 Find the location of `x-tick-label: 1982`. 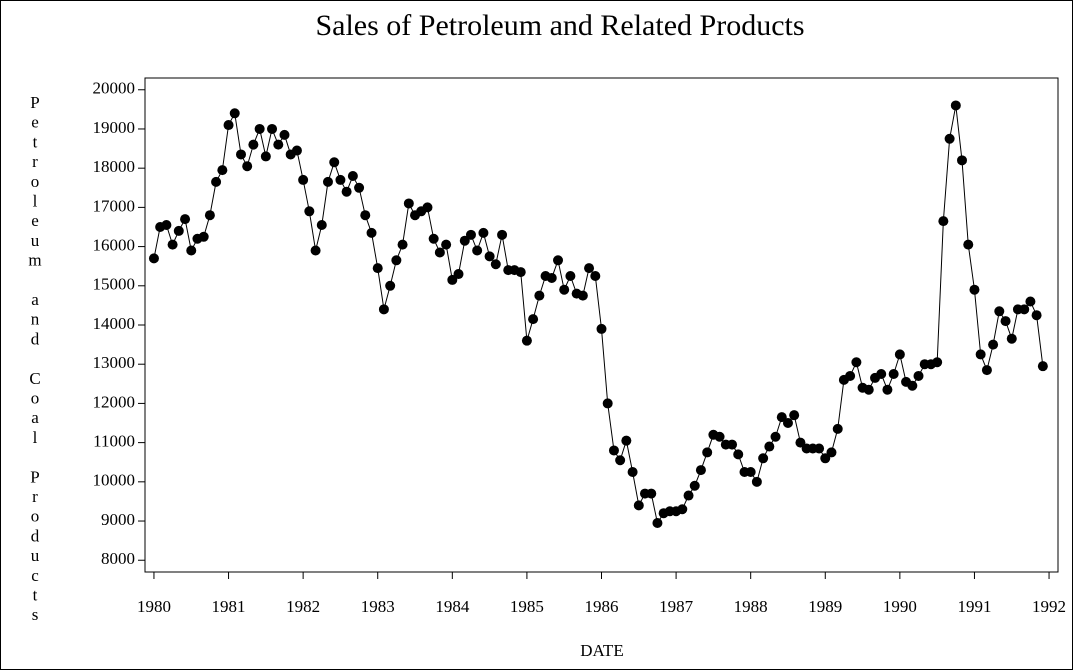

x-tick-label: 1982 is located at coordinates (303, 606).